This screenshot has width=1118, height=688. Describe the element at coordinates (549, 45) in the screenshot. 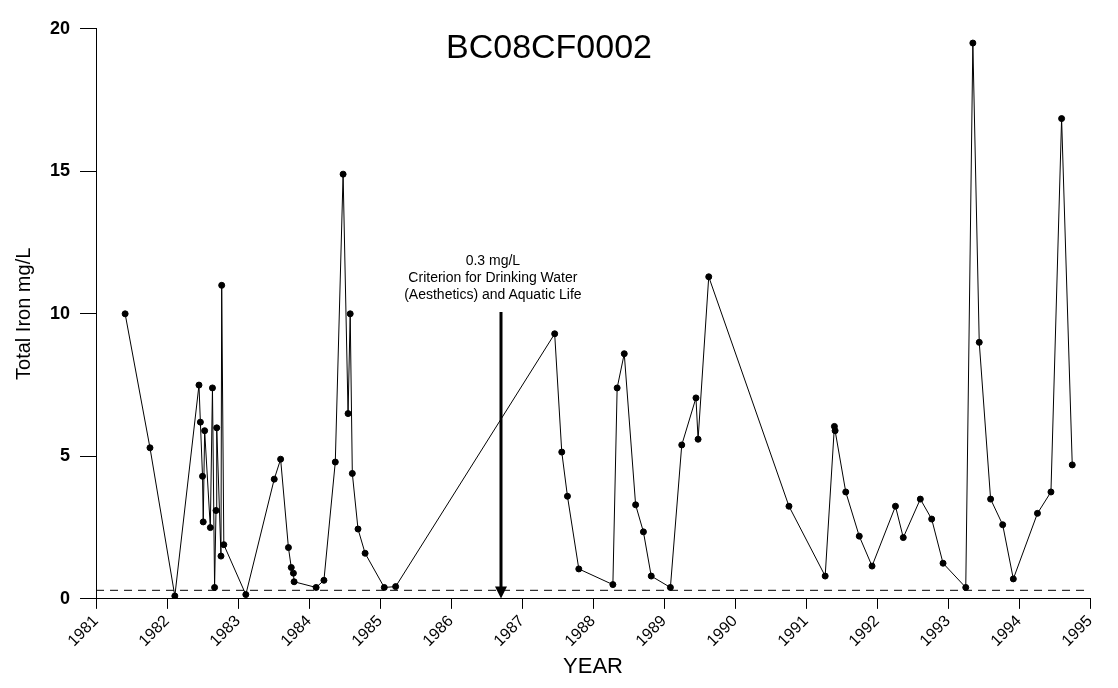

I see `chart-title: BC08CF0002` at that location.